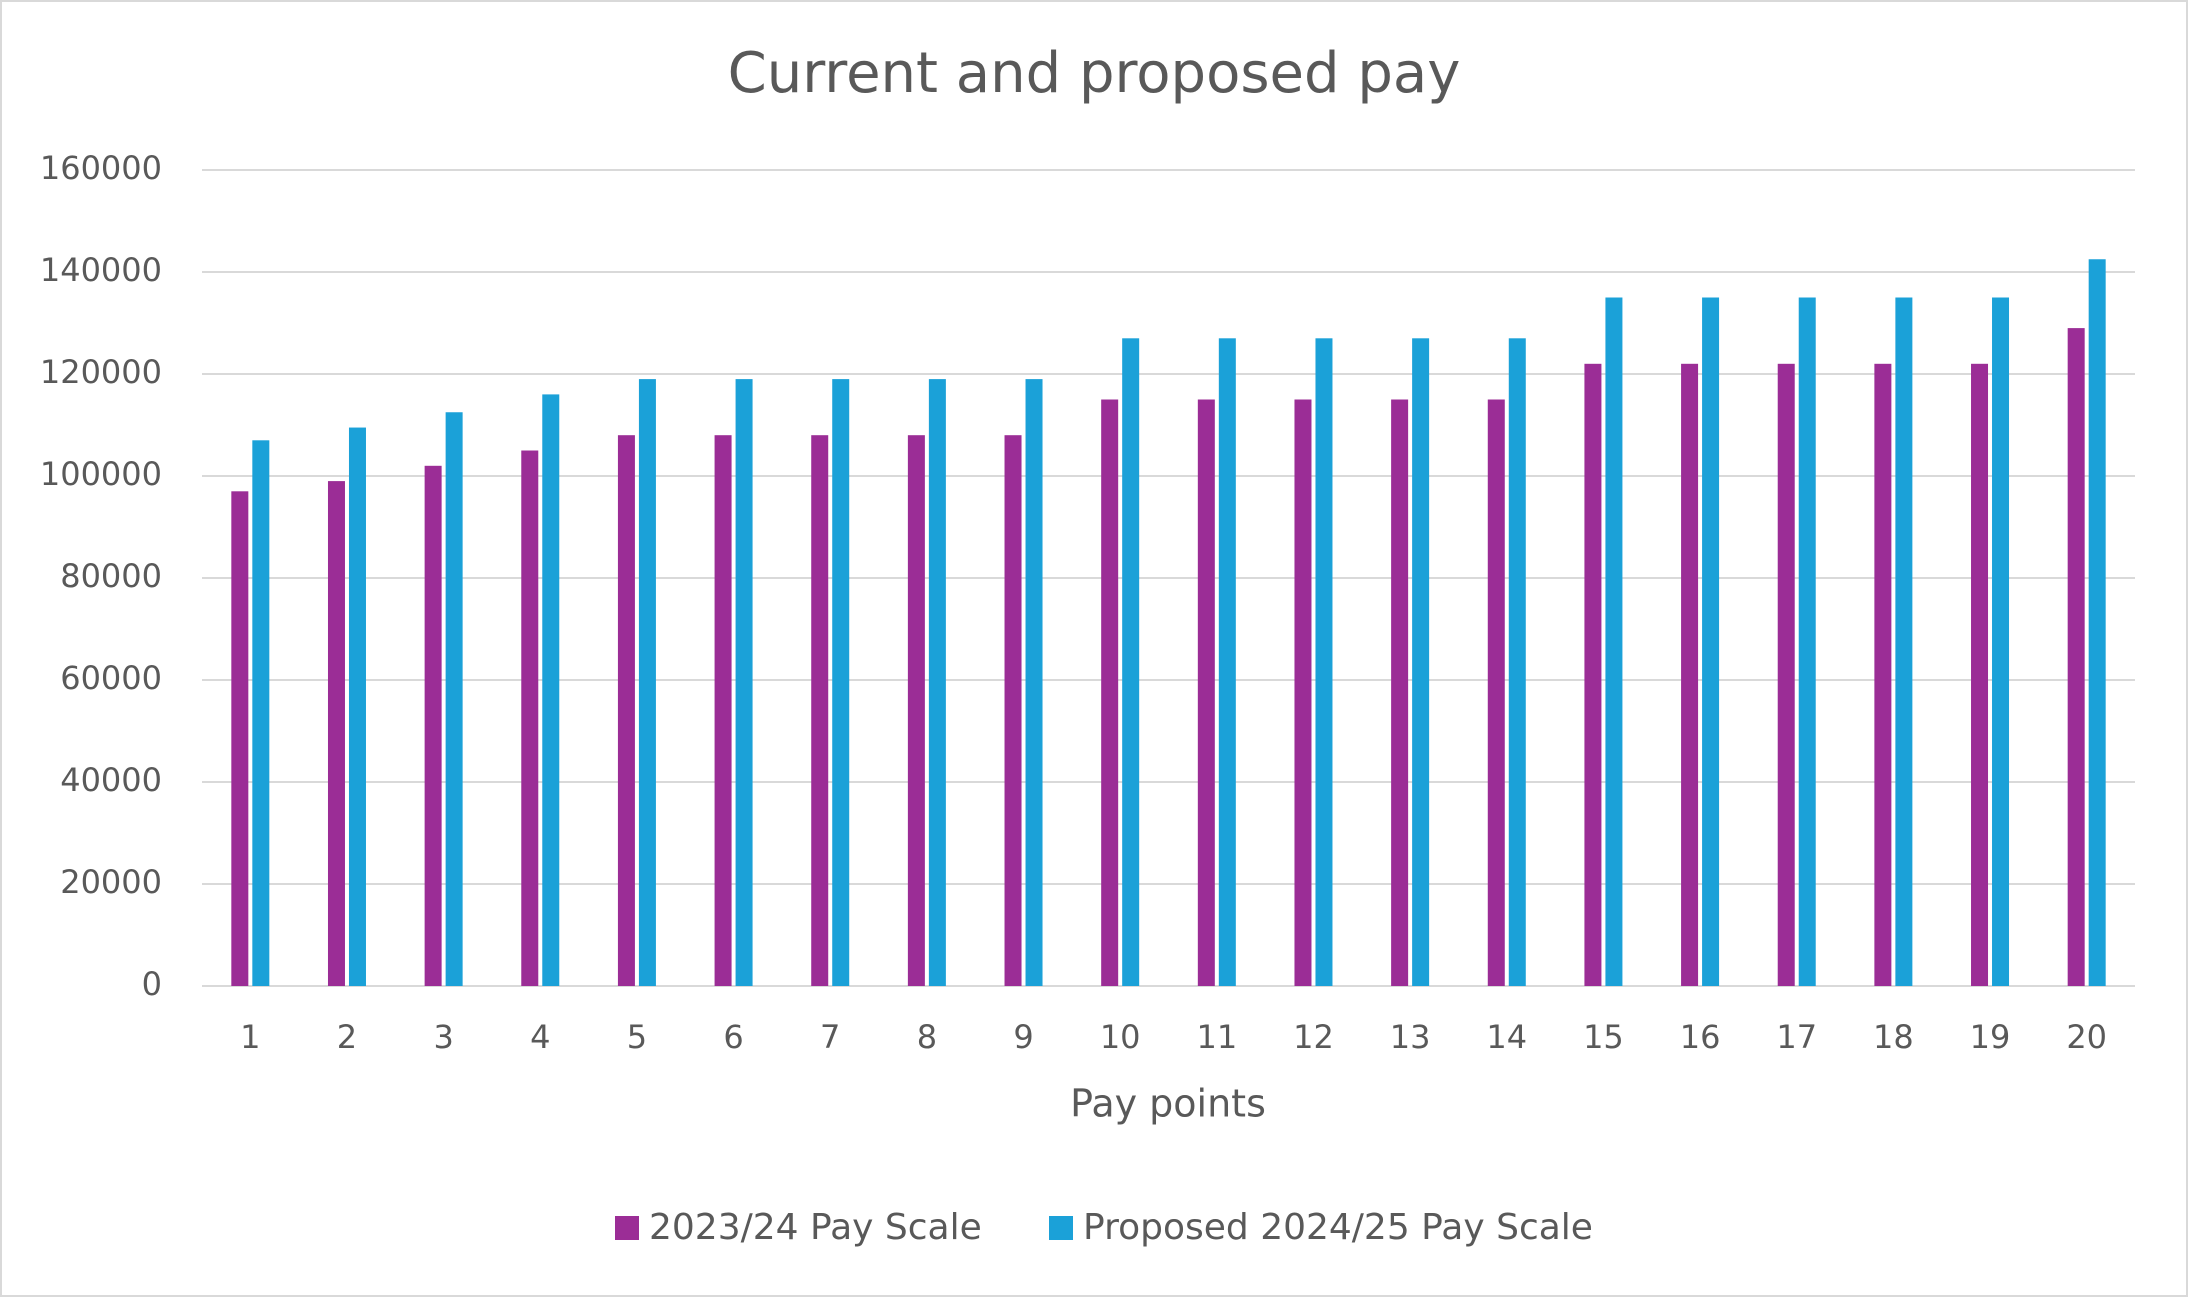  Describe the element at coordinates (830, 1037) in the screenshot. I see `x-tick-label: 7` at that location.